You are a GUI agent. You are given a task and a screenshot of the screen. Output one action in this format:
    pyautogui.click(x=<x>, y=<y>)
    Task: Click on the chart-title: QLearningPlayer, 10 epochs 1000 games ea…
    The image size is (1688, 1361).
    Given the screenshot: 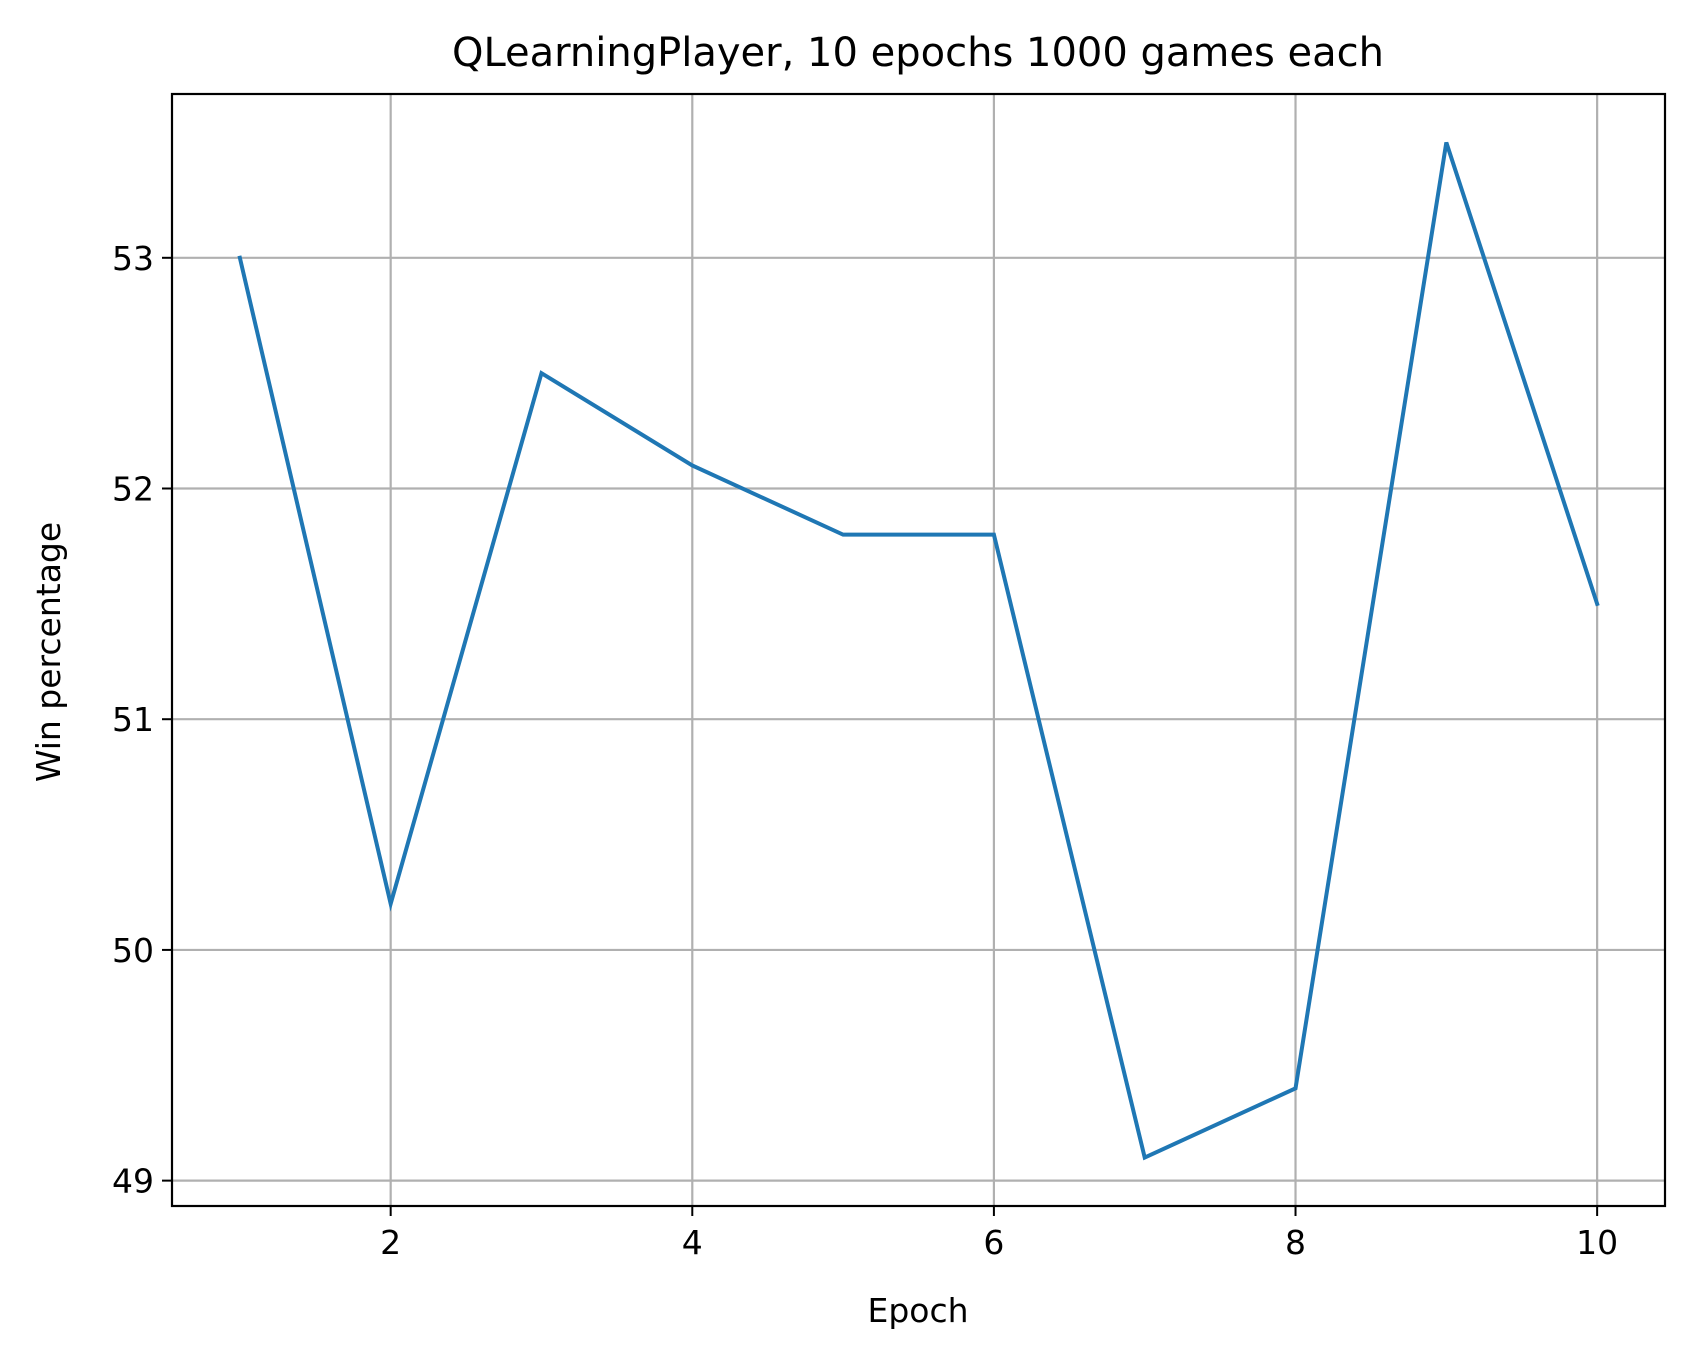 What is the action you would take?
    pyautogui.click(x=918, y=53)
    